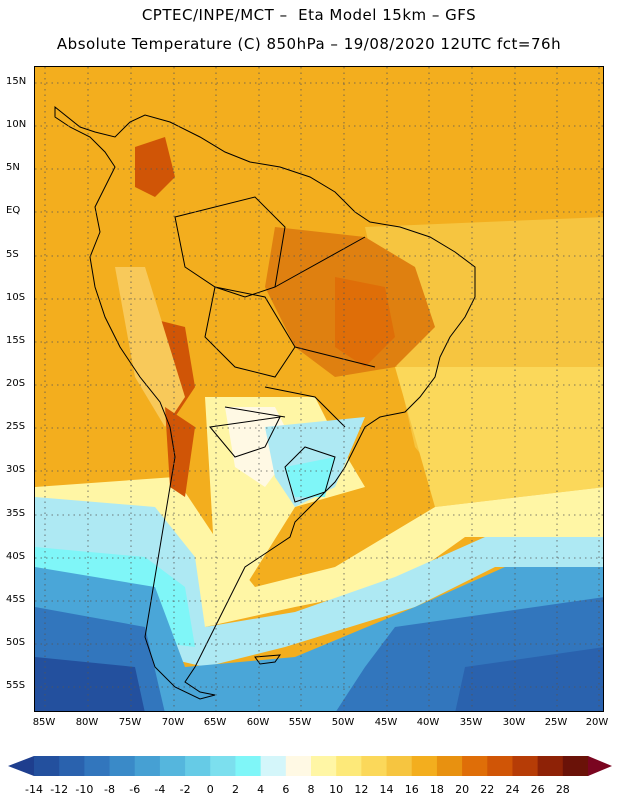 This screenshot has height=800, width=618. What do you see at coordinates (16, 469) in the screenshot?
I see `lat-label: 30S` at bounding box center [16, 469].